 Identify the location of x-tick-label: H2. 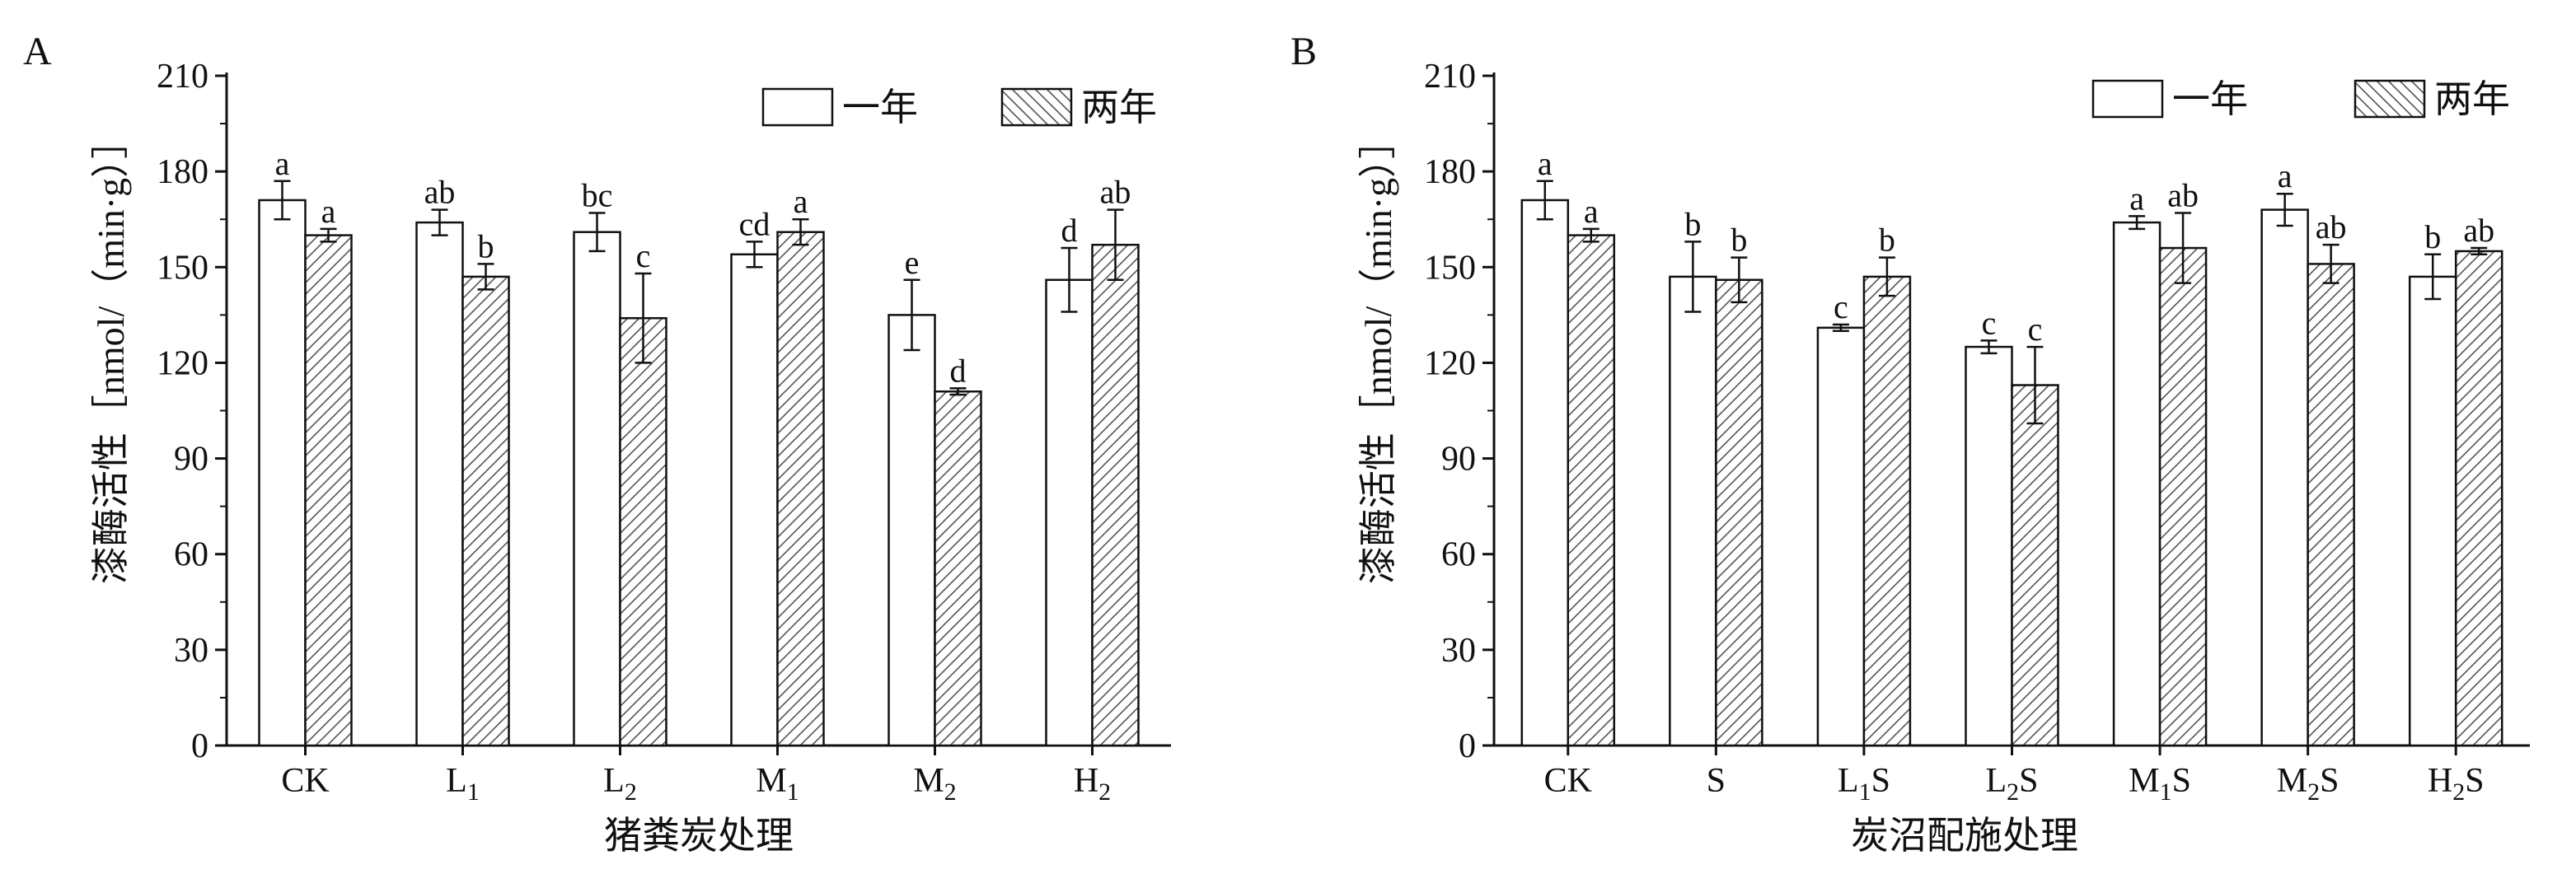
(1092, 784).